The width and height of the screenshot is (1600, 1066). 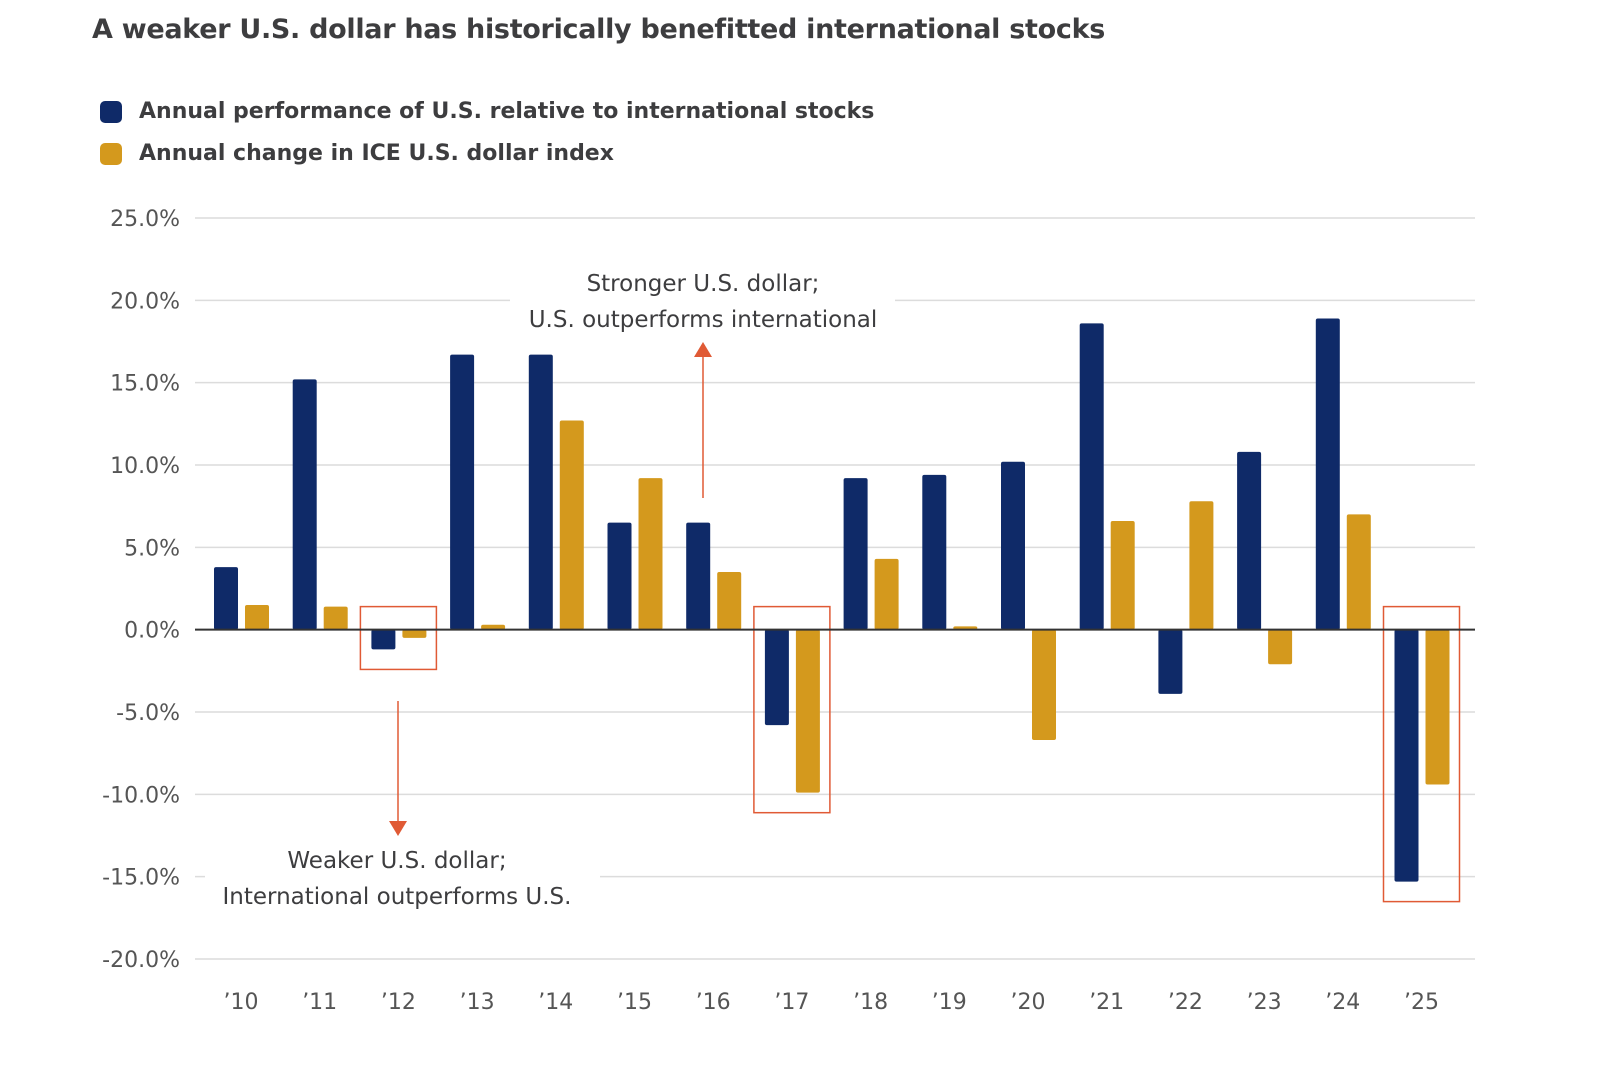 I want to click on x-tick-label: ’17, so click(x=791, y=1002).